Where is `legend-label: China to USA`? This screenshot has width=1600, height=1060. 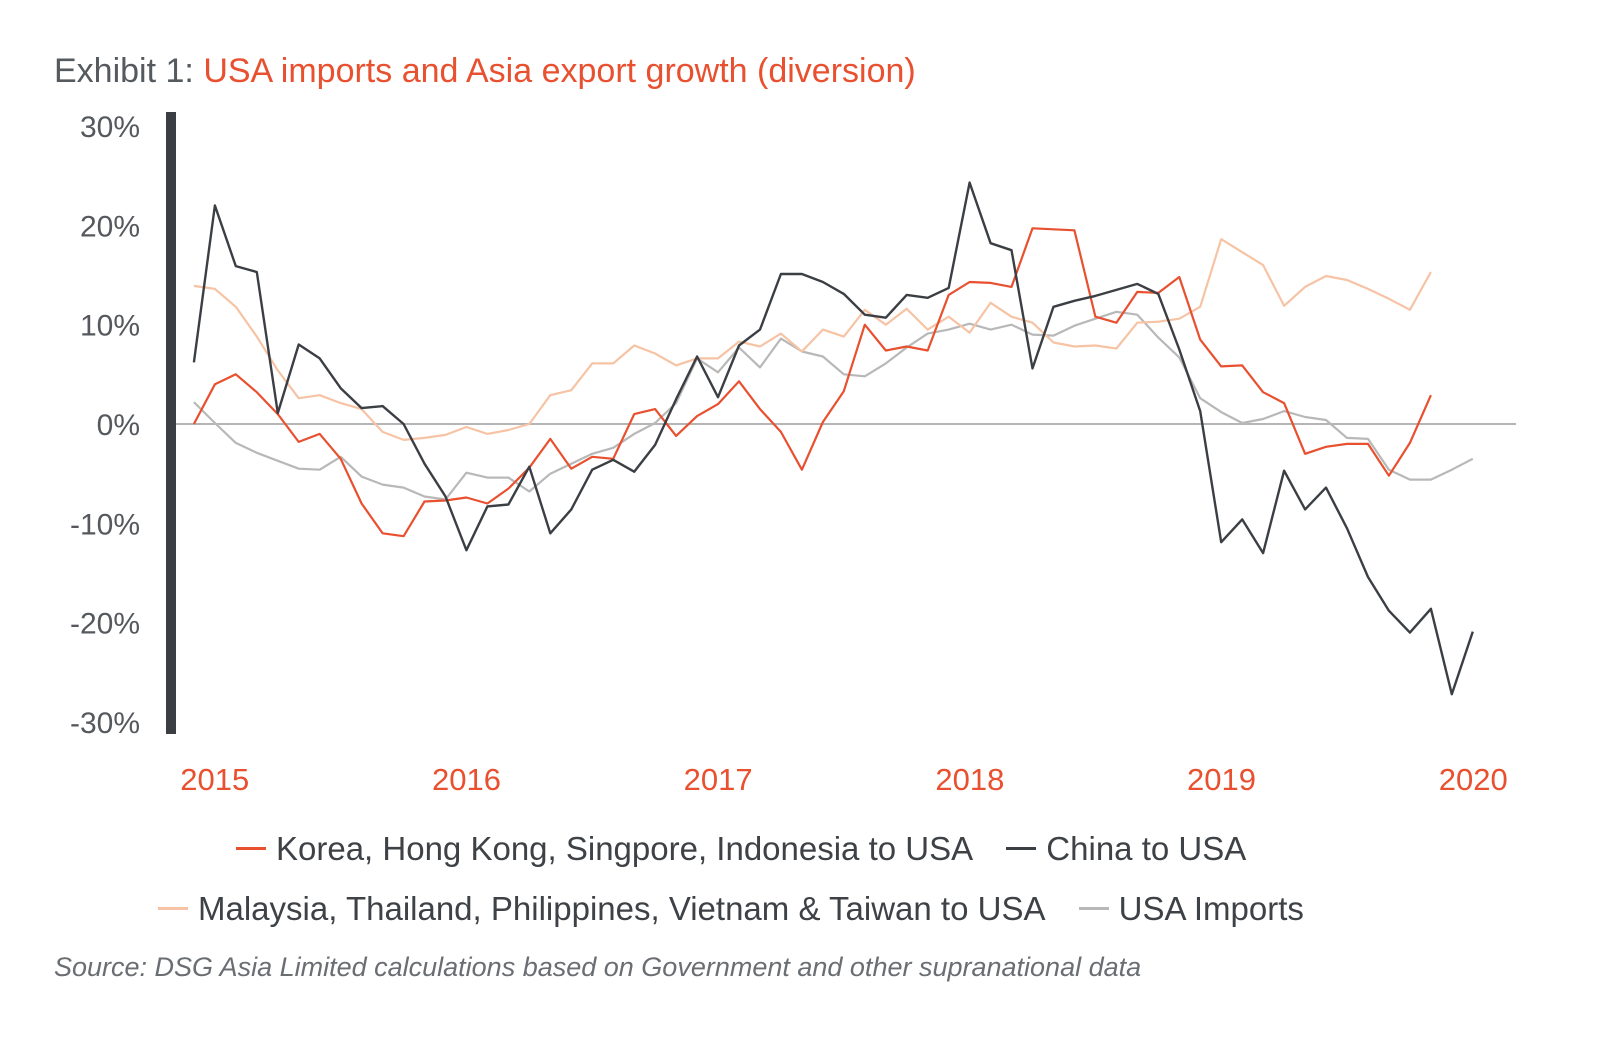 legend-label: China to USA is located at coordinates (1146, 848).